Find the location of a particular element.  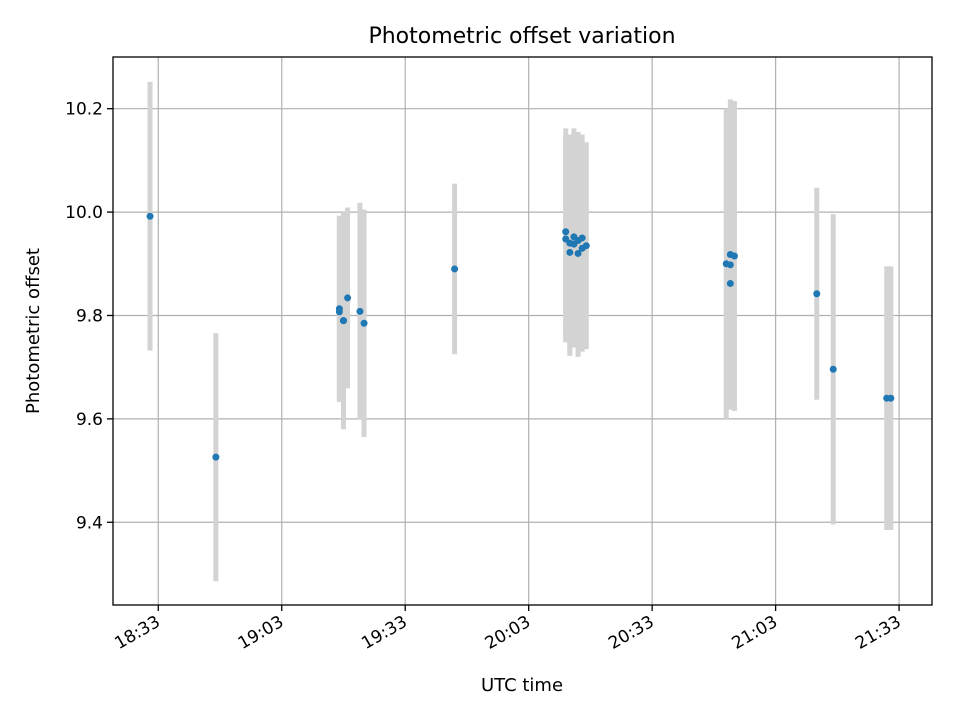

x-tick-label: 18:33 is located at coordinates (137, 633).